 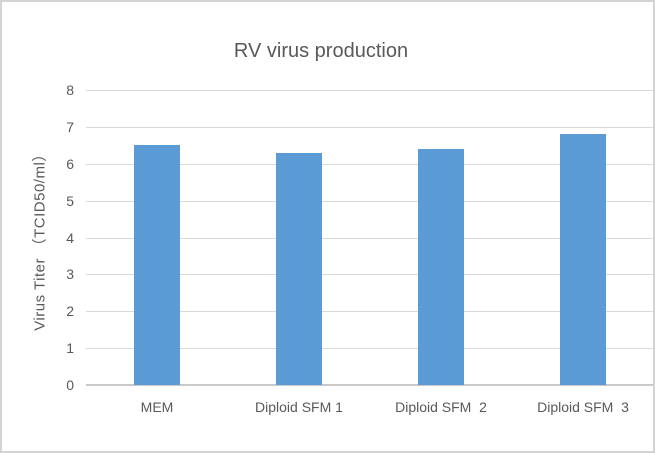 What do you see at coordinates (441, 407) in the screenshot?
I see `category-label: Diploid SFM 2` at bounding box center [441, 407].